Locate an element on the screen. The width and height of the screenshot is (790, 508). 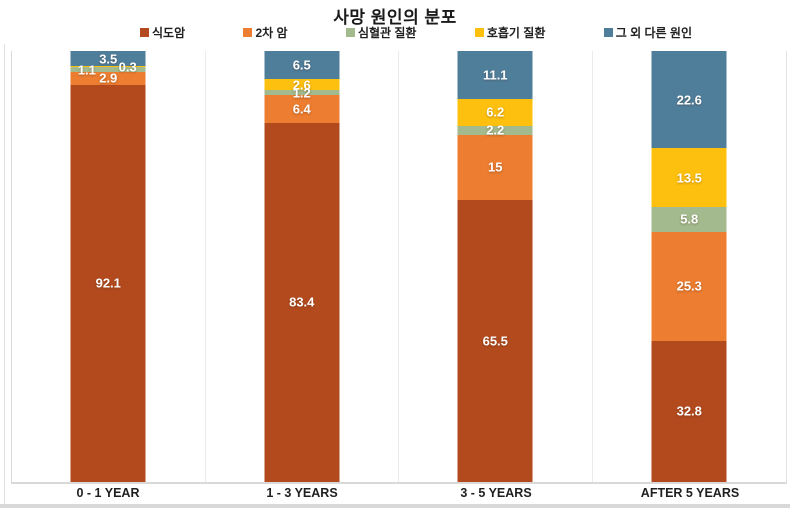
bar-segment: 6.2 is located at coordinates (495, 112).